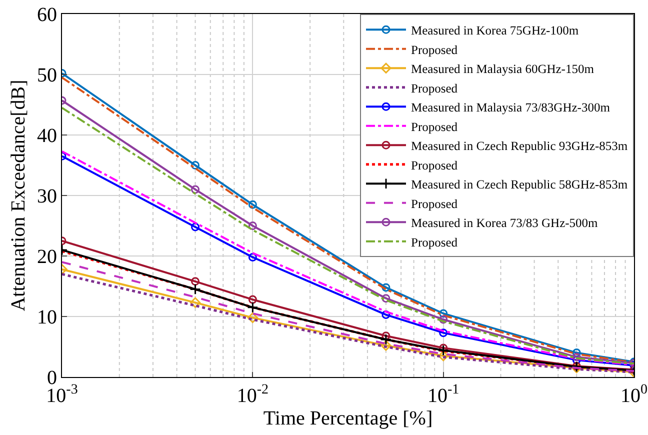  I want to click on y-tick-label: 50, so click(47, 75).